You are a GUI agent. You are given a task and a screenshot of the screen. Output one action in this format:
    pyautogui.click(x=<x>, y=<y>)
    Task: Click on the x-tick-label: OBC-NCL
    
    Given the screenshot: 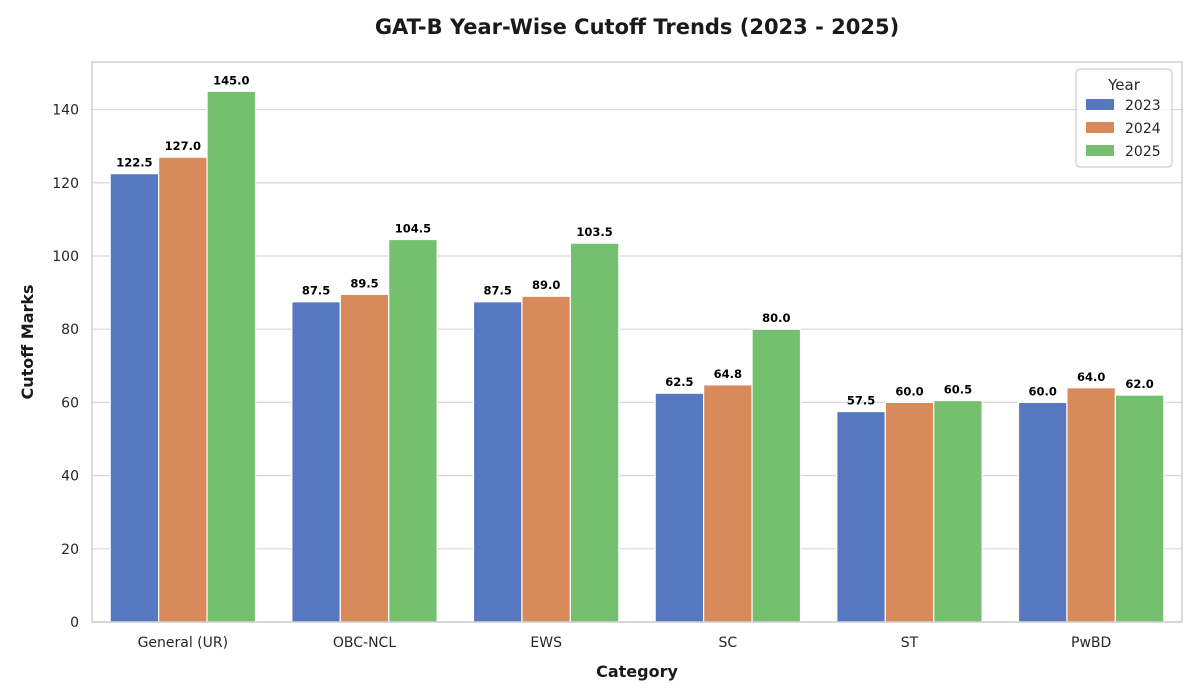 What is the action you would take?
    pyautogui.click(x=364, y=643)
    